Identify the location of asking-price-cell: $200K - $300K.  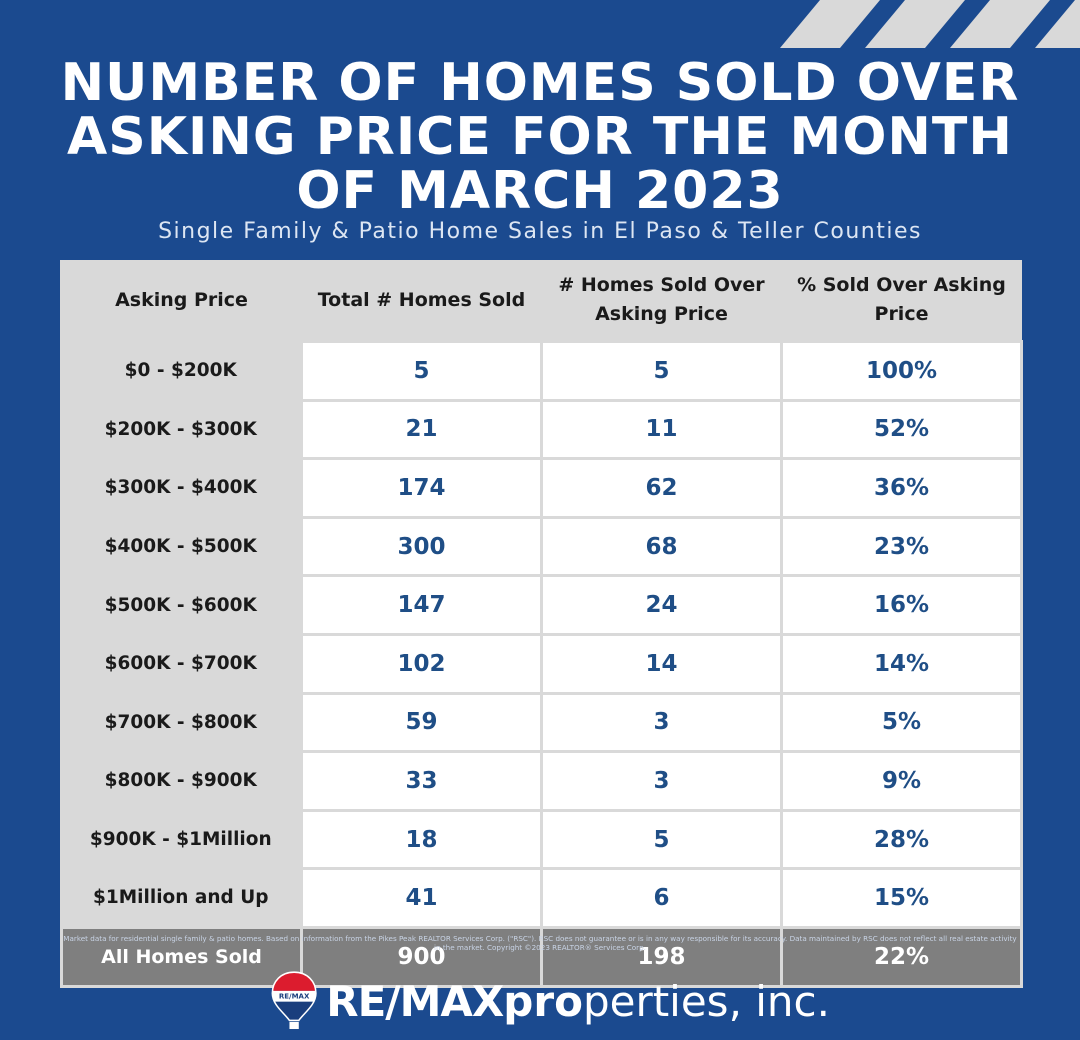
(181, 429).